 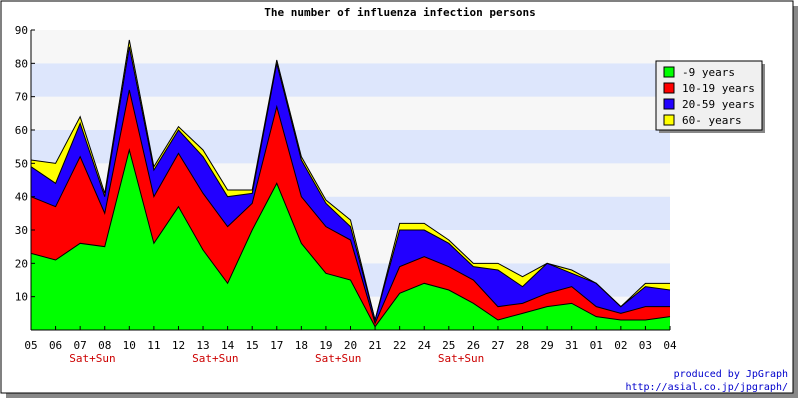 I want to click on x-tick-label: 22, so click(x=399, y=345).